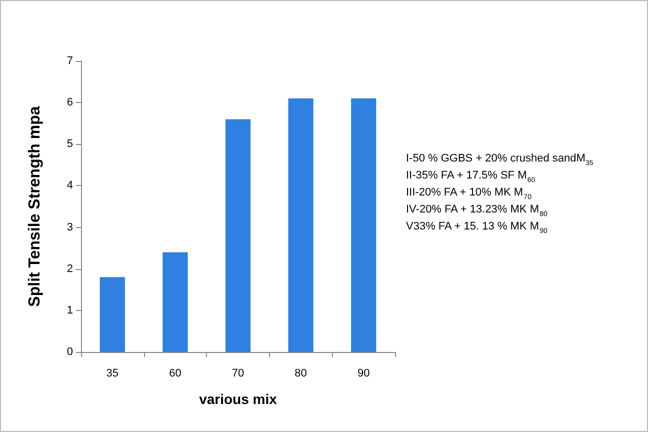 This screenshot has height=432, width=648. Describe the element at coordinates (69, 144) in the screenshot. I see `y-tick-label: 5` at that location.